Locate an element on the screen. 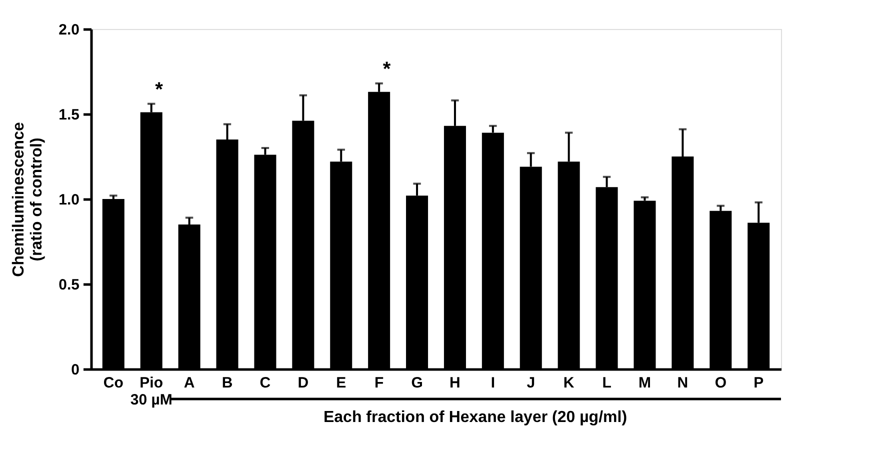  x-tick-label: A is located at coordinates (189, 383).